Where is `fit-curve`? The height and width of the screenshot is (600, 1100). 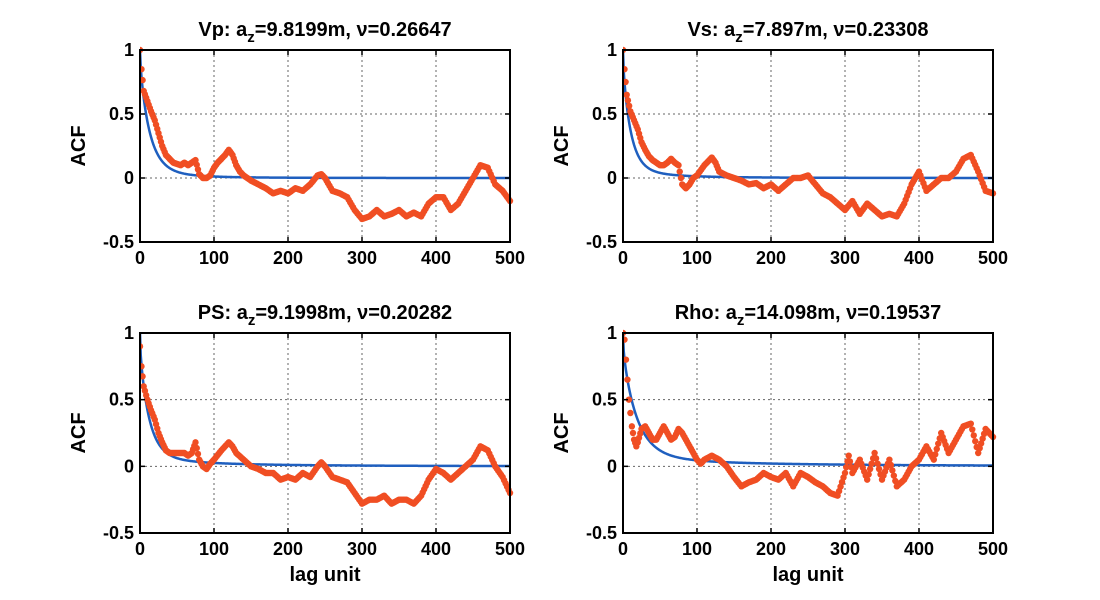
fit-curve is located at coordinates (808, 399).